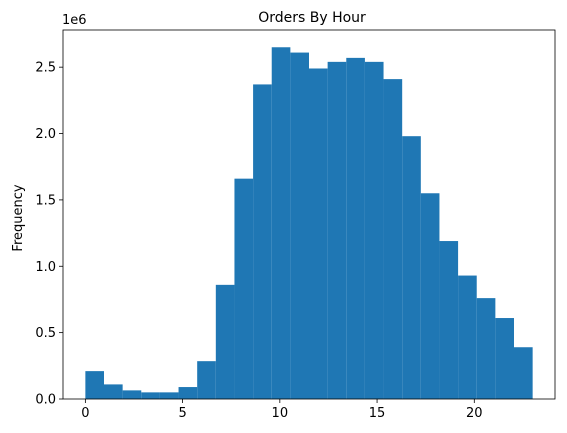 Image resolution: width=567 pixels, height=433 pixels. I want to click on x-axis-ticks: 0 5 10 15 20, so click(282, 410).